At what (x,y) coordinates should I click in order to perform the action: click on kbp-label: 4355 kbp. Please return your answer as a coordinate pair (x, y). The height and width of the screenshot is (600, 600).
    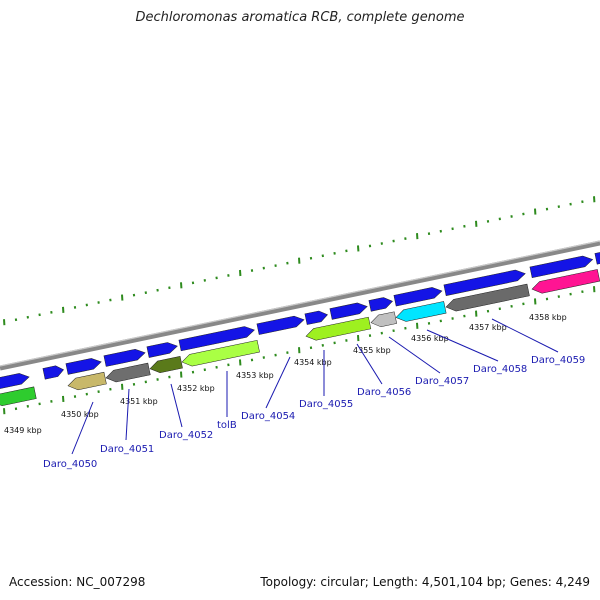
    Looking at the image, I should click on (372, 350).